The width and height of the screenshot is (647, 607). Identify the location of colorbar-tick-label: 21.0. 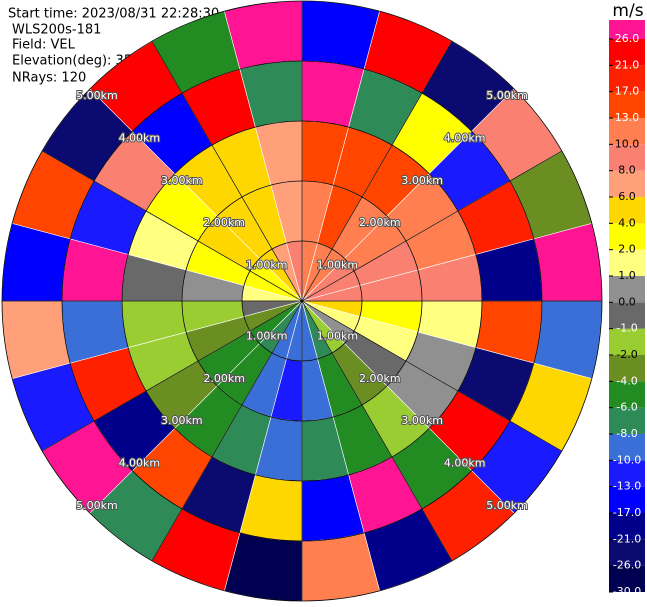
(627, 64).